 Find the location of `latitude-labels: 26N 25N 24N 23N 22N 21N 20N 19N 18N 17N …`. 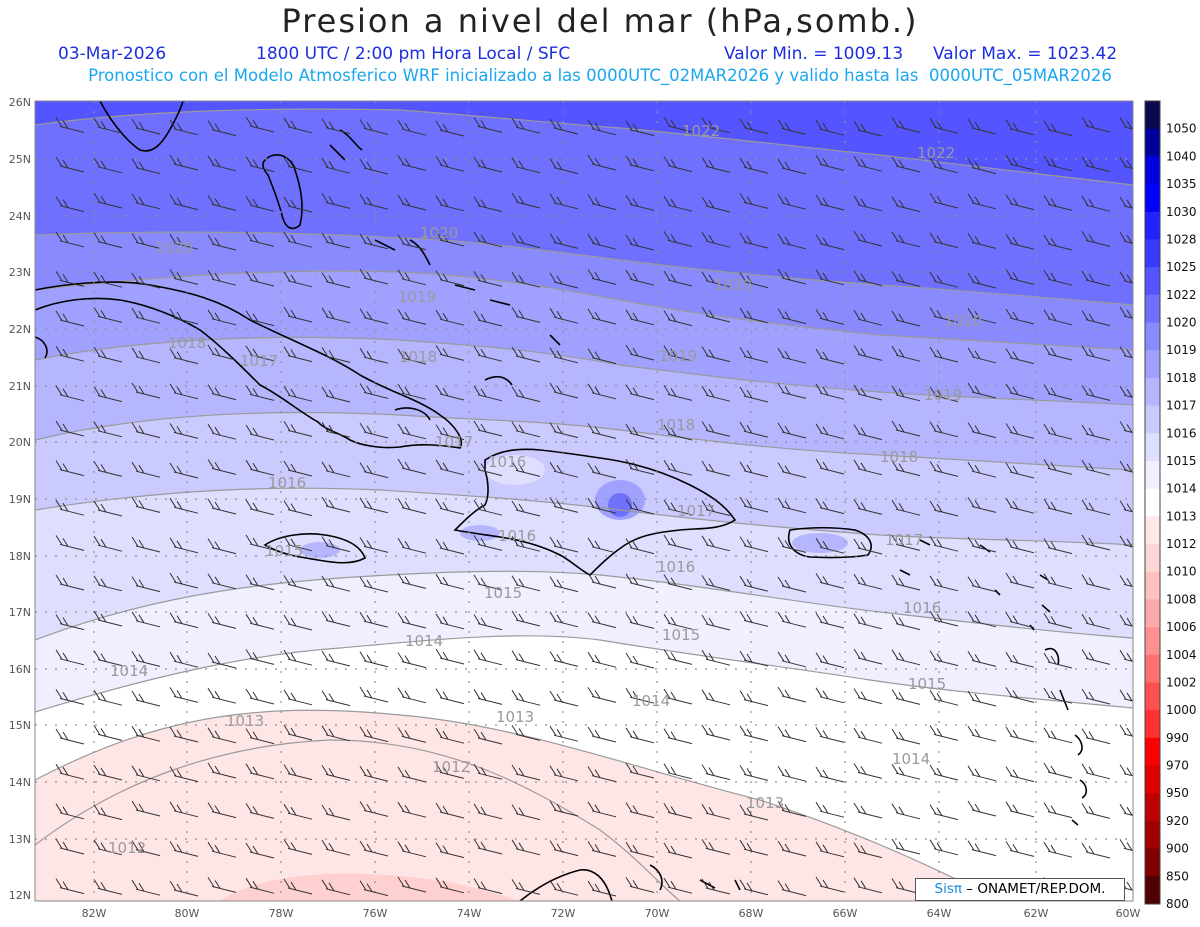

latitude-labels: 26N 25N 24N 23N 22N 21N 20N 19N 18N 17N … is located at coordinates (20, 499).